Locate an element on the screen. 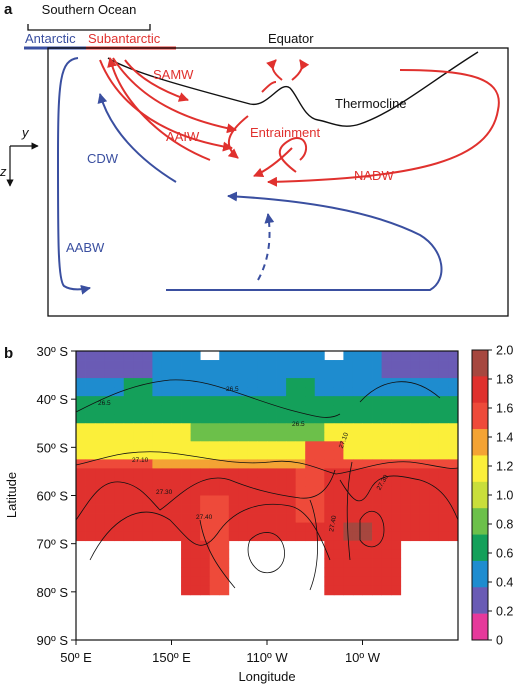 The height and width of the screenshot is (685, 516). y-axis-label: y is located at coordinates (25, 132).